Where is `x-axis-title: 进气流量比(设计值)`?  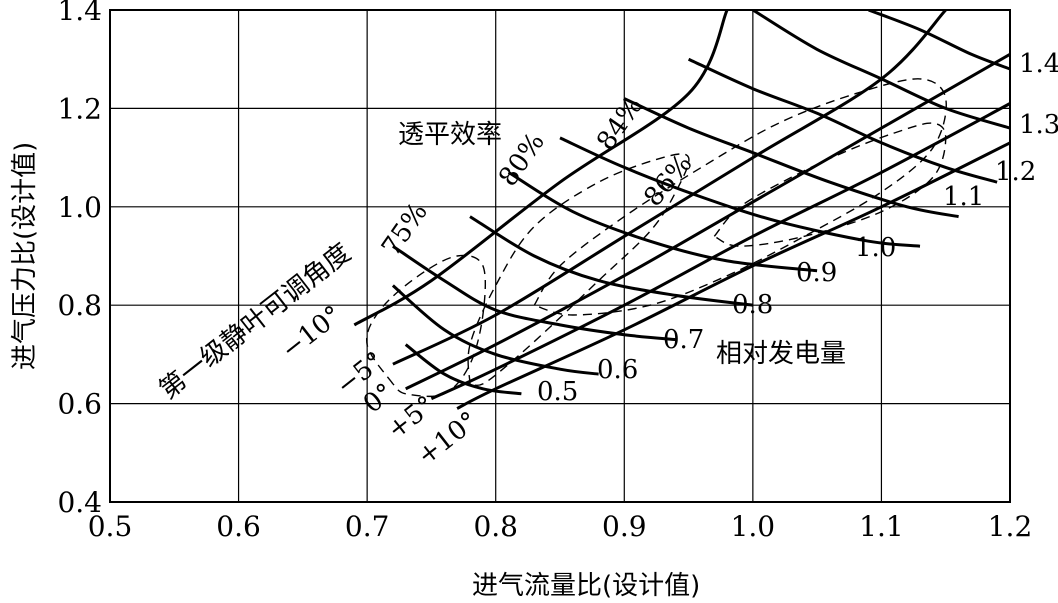
x-axis-title: 进气流量比(设计值) is located at coordinates (586, 586).